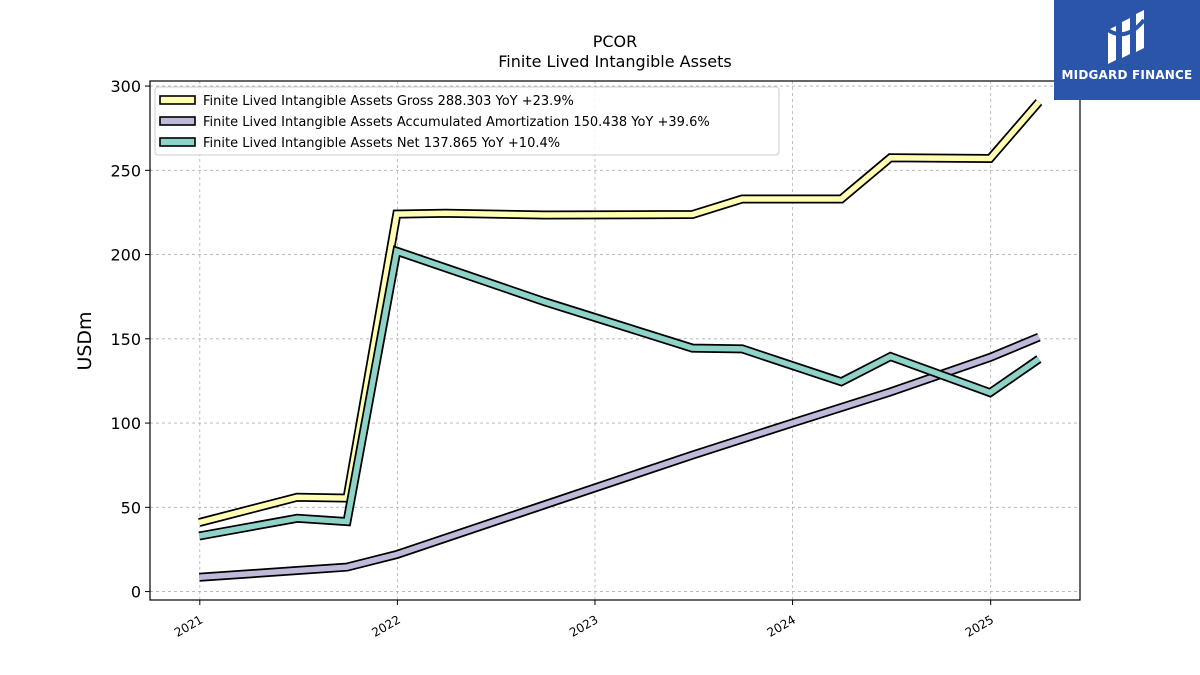  Describe the element at coordinates (85, 340) in the screenshot. I see `y-axis-label: USDm` at that location.